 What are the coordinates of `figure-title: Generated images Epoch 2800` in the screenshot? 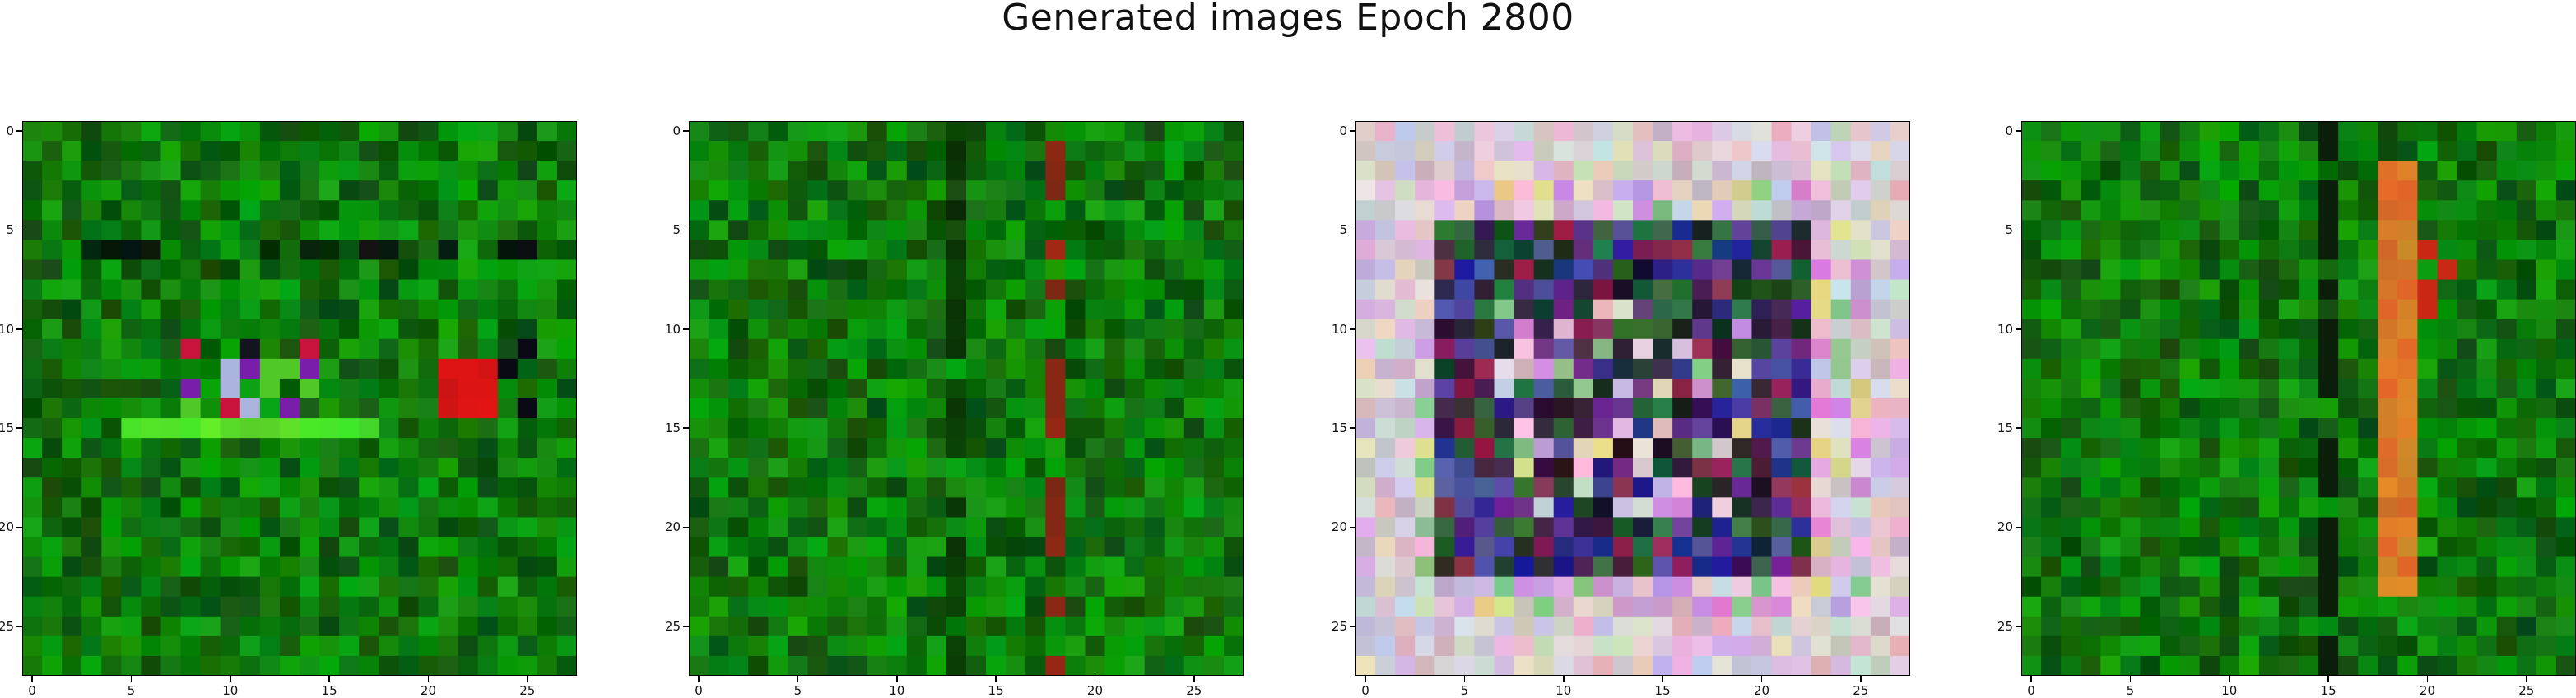 It's located at (1288, 19).